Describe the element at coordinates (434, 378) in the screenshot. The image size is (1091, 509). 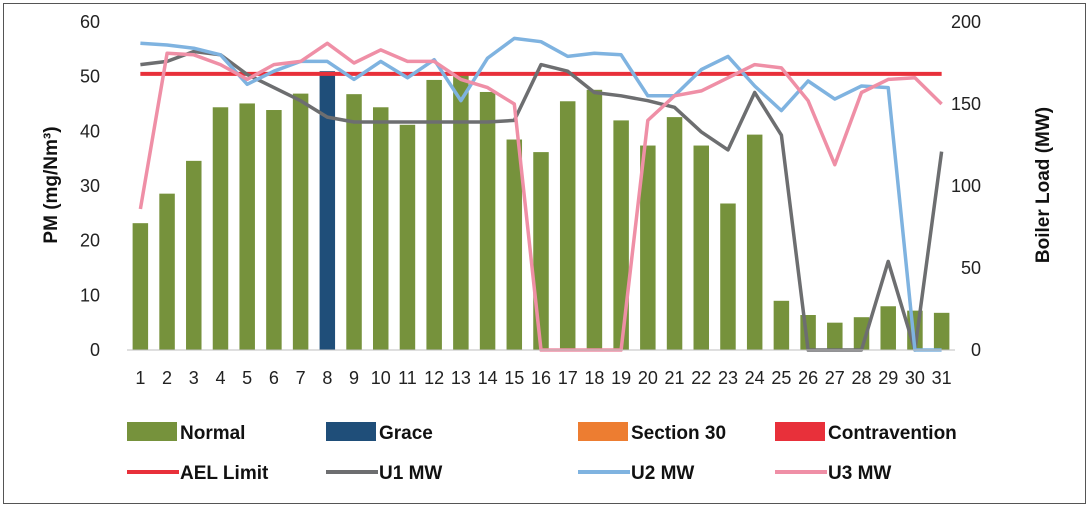
I see `x-tick-label: 12` at that location.